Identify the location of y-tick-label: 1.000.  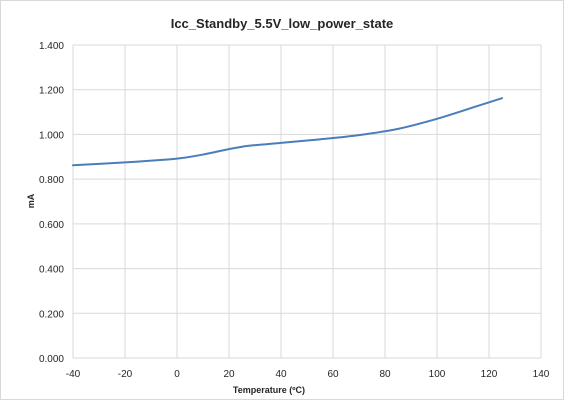
(51, 135).